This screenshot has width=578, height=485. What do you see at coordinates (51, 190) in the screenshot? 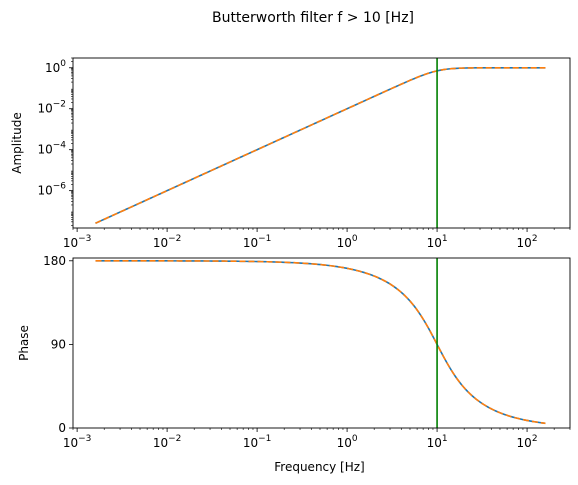
I see `y-tick-label: 10−6` at bounding box center [51, 190].